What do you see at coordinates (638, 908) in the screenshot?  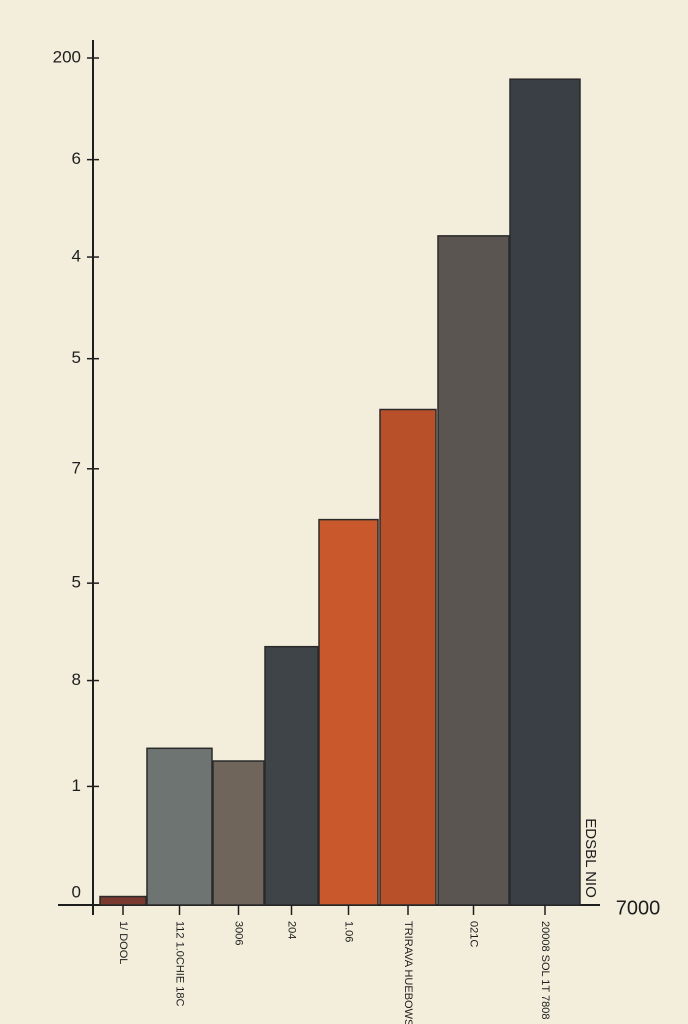 I see `annotation: 7000` at bounding box center [638, 908].